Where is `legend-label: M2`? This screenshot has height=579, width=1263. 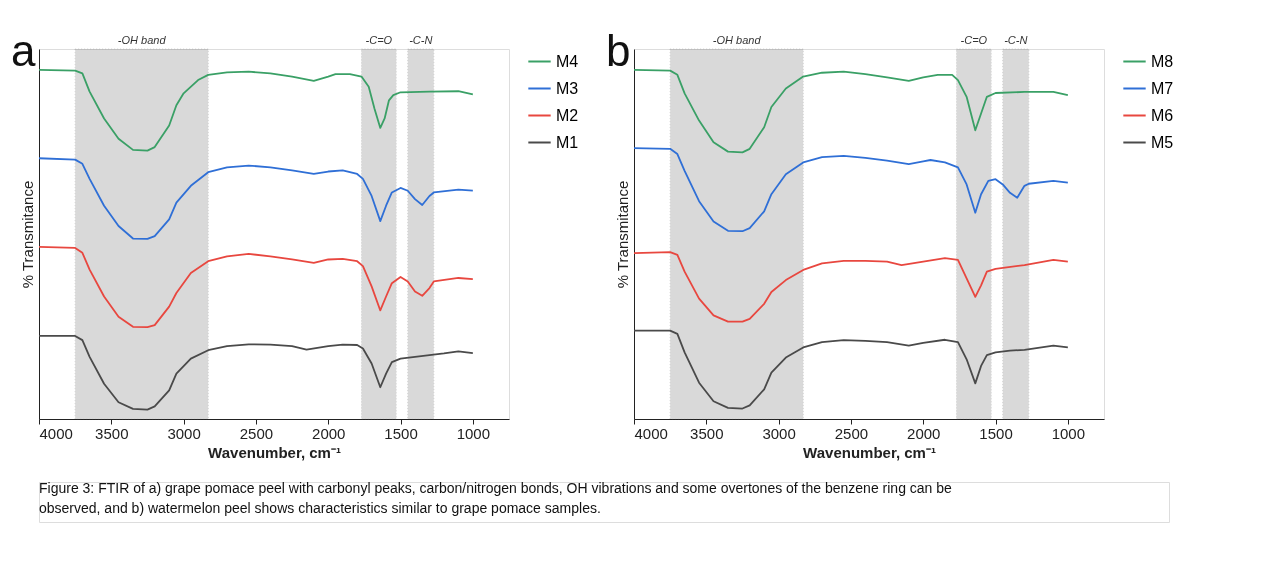 legend-label: M2 is located at coordinates (567, 115).